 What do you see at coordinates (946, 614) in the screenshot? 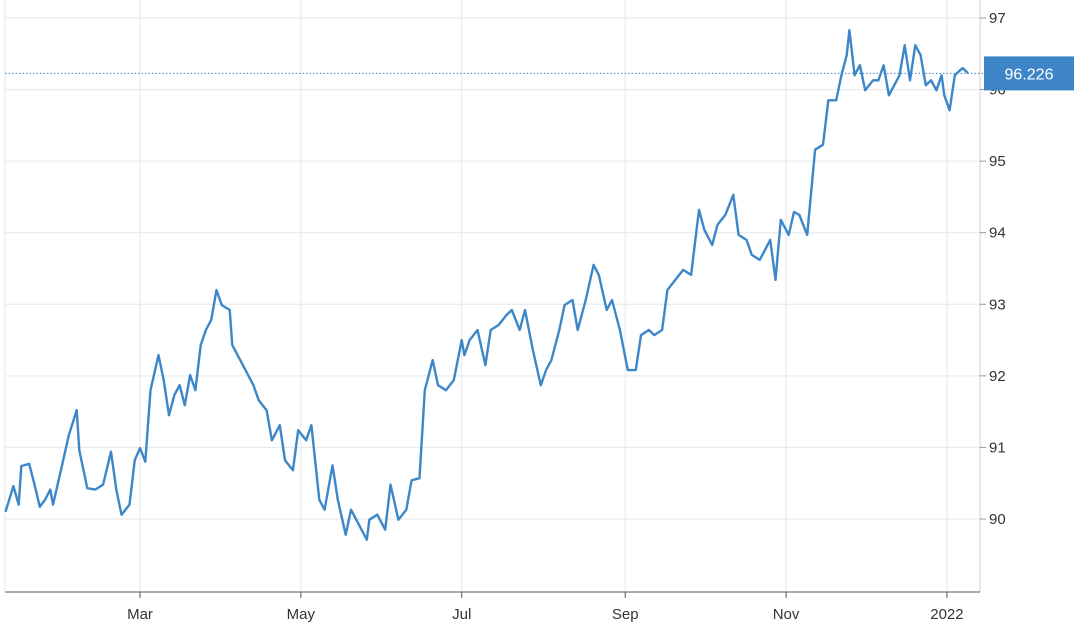
I see `x-tick-label: 2022` at bounding box center [946, 614].